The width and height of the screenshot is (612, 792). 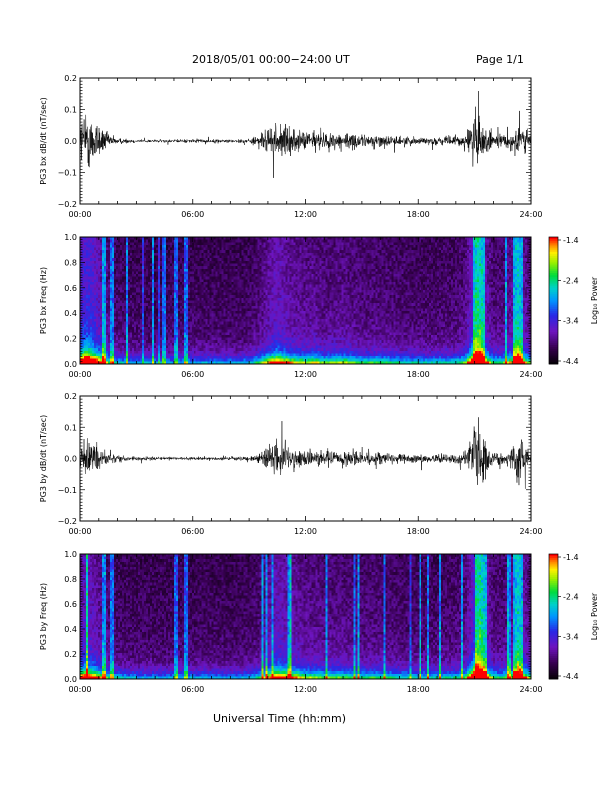 I want to click on y-axis-label: PG3 by Freq (Hz), so click(x=43, y=616).